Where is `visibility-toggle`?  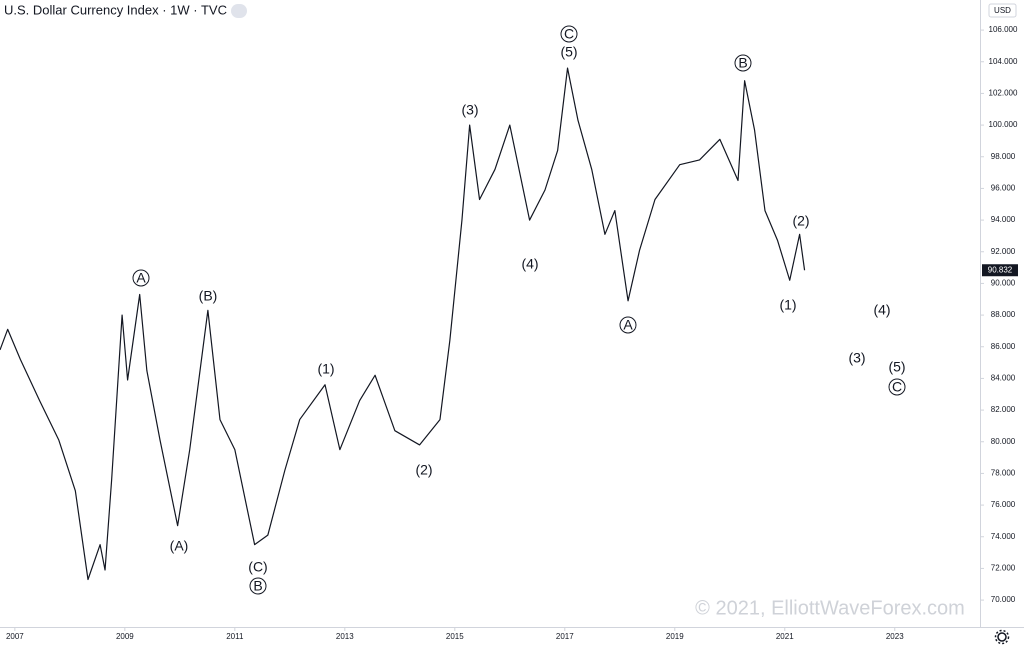 visibility-toggle is located at coordinates (239, 11).